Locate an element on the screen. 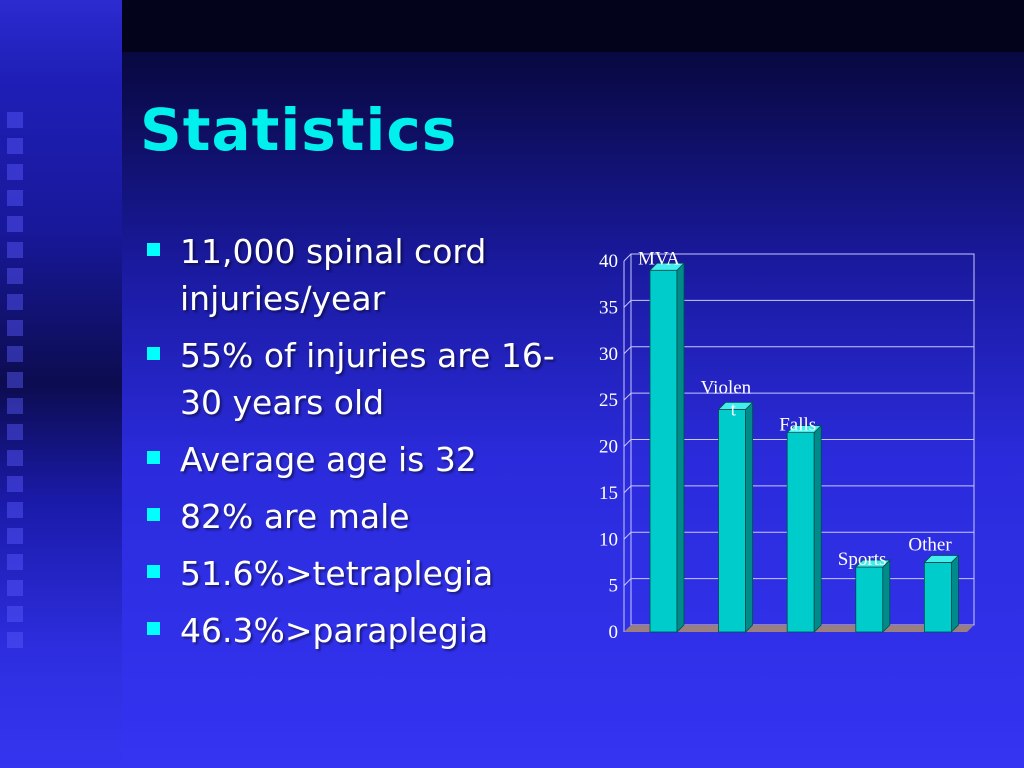  category-label-line: Sports is located at coordinates (862, 559).